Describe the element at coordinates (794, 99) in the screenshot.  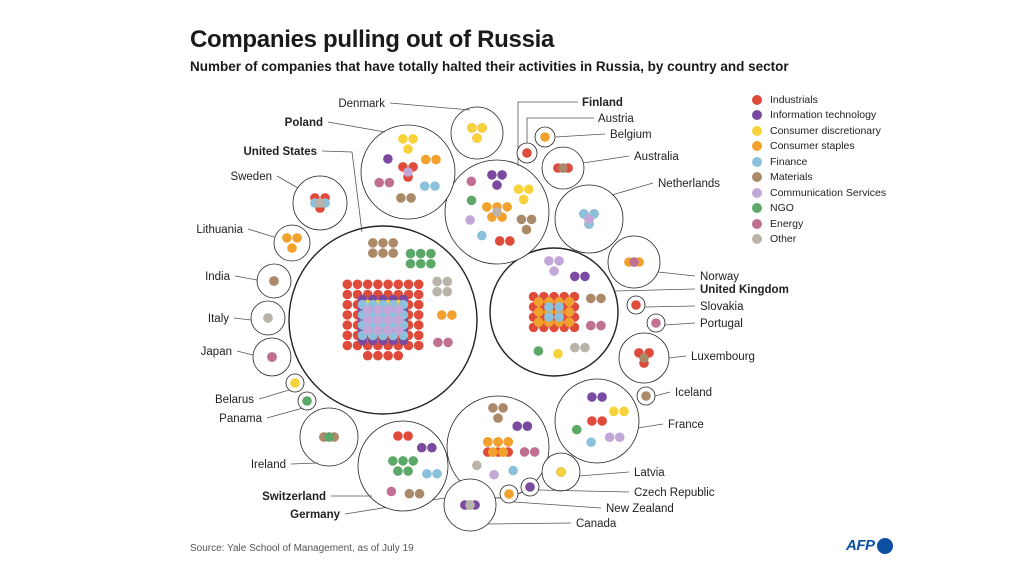
I see `legend-label-ind: Industrials` at that location.